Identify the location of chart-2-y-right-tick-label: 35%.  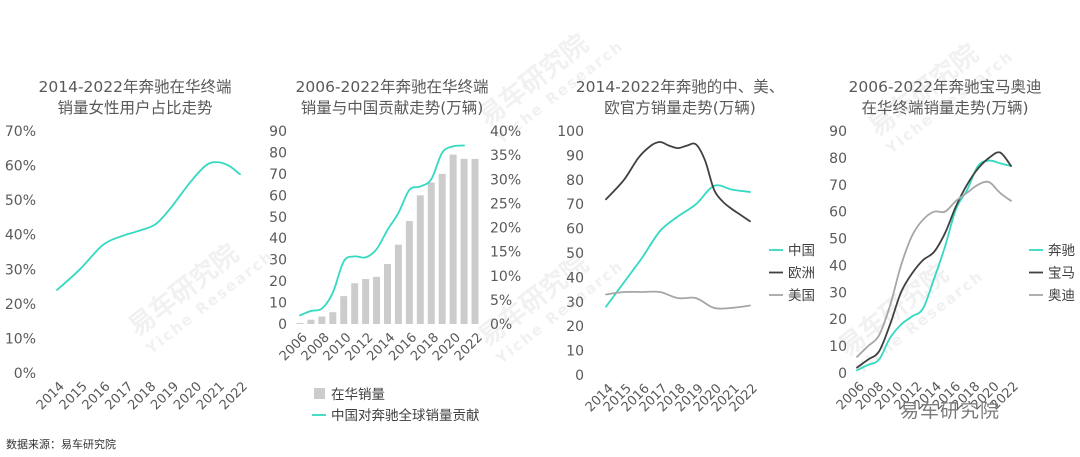
(505, 156).